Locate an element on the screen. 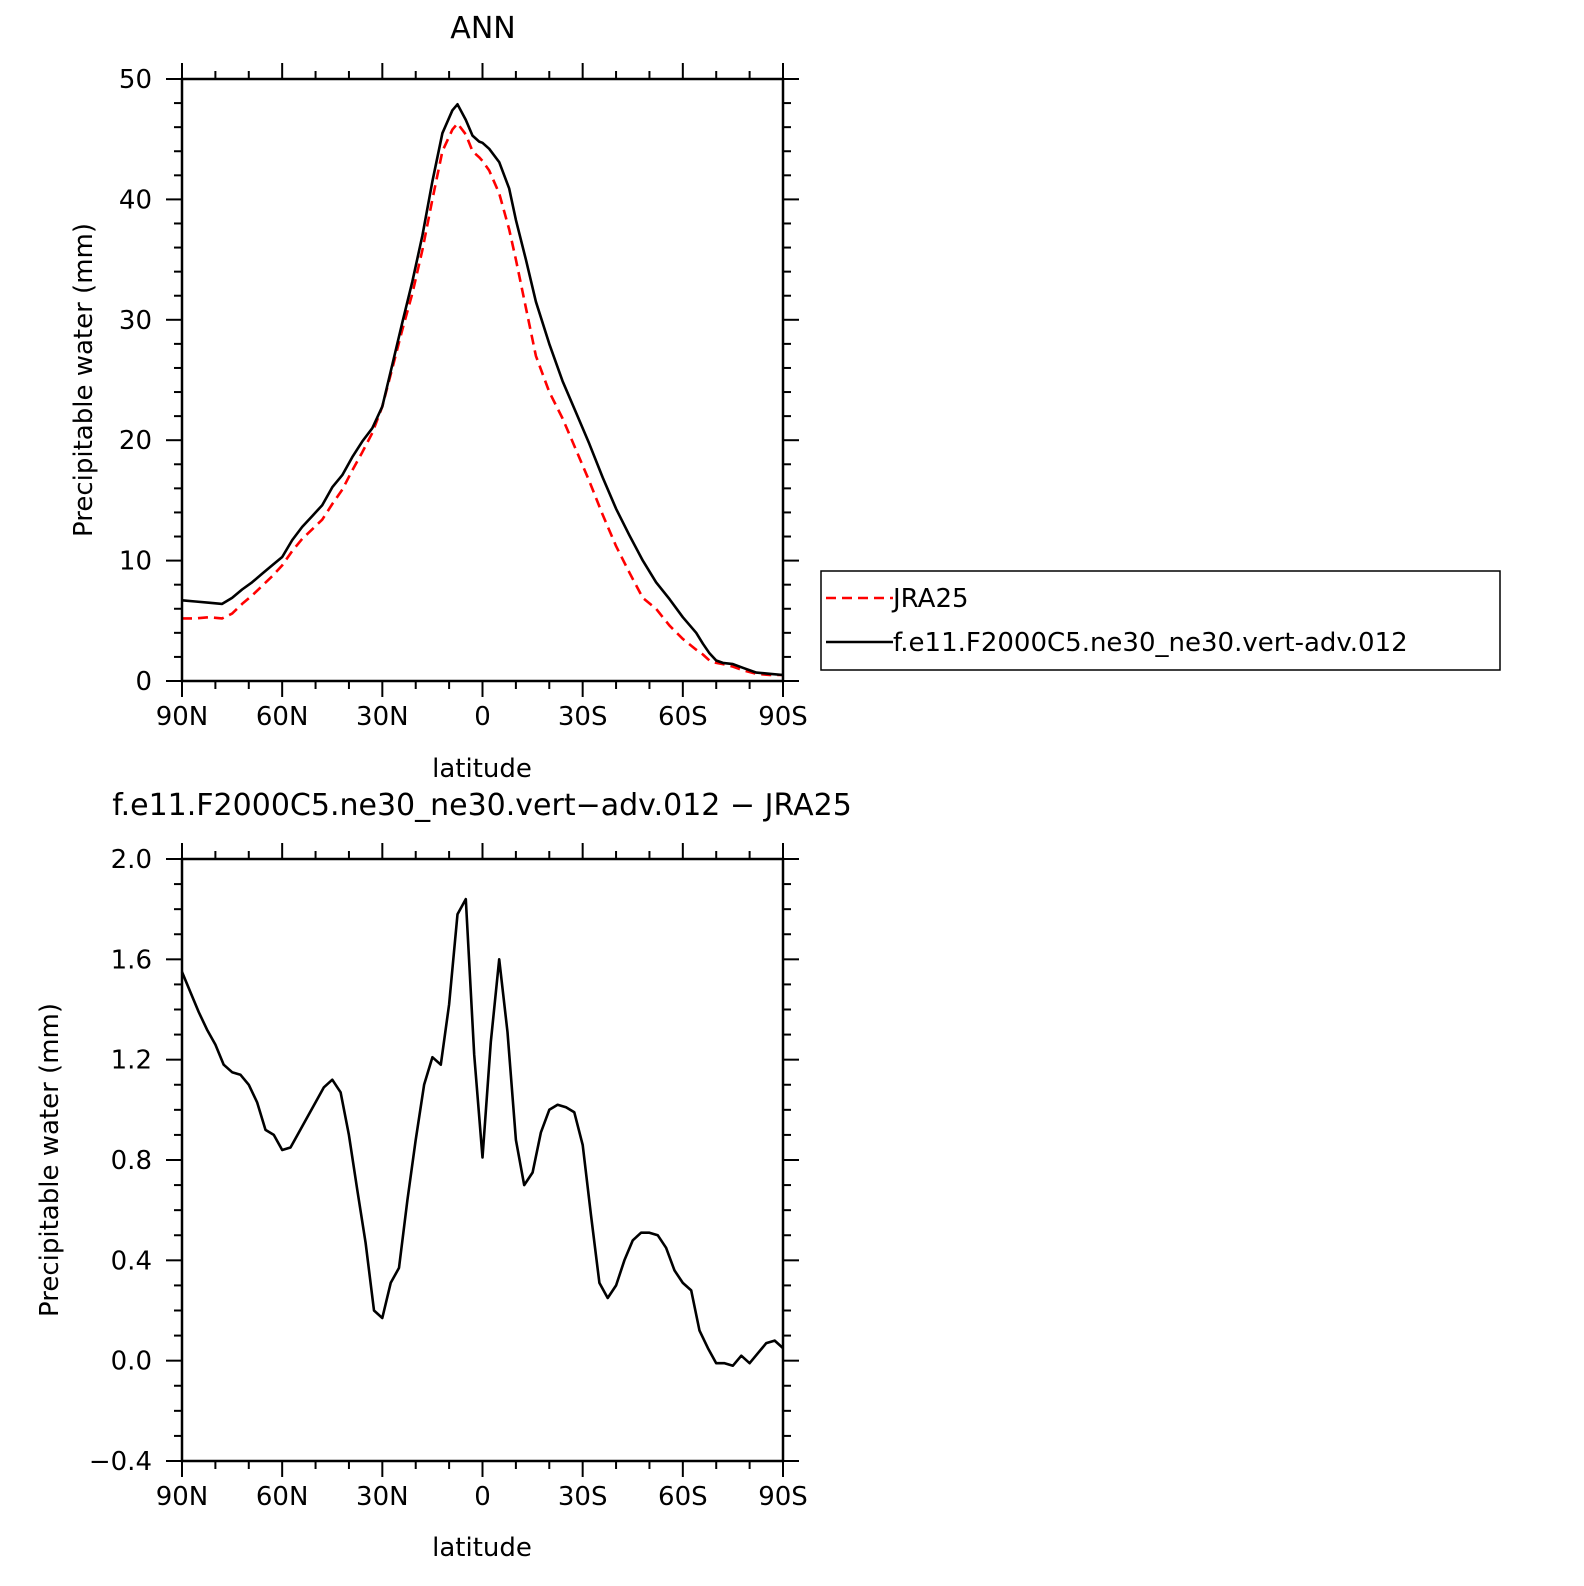 The width and height of the screenshot is (1584, 1586). bottom-x-axis-label: latitude is located at coordinates (482, 1548).